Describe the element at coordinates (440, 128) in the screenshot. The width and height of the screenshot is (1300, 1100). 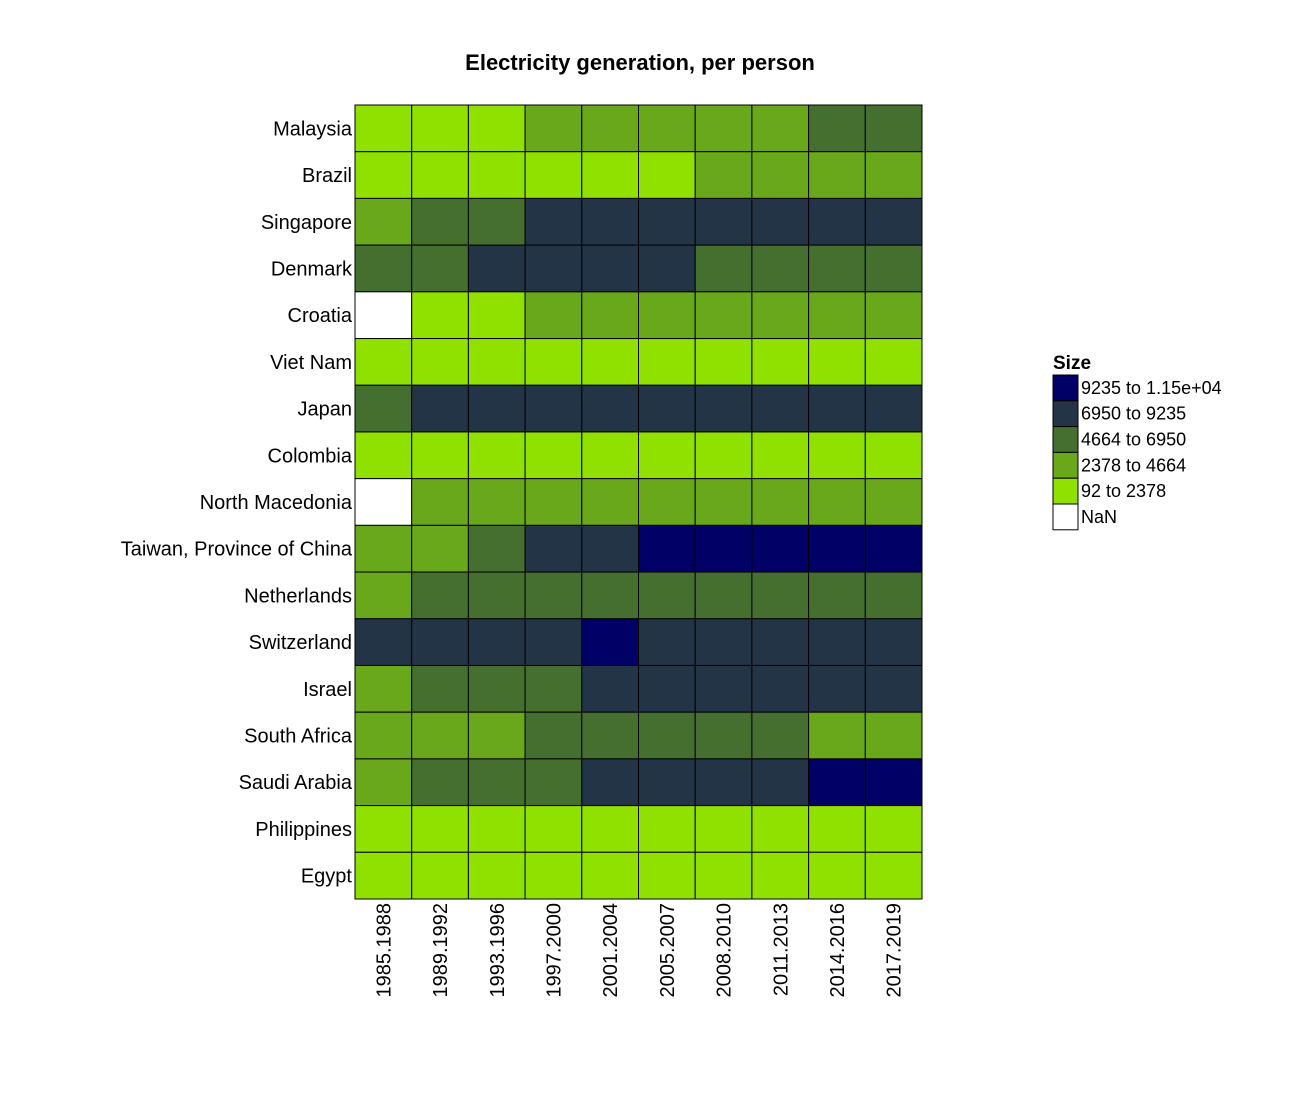
I see `heatmap-cell-malaysia-1989-1992` at that location.